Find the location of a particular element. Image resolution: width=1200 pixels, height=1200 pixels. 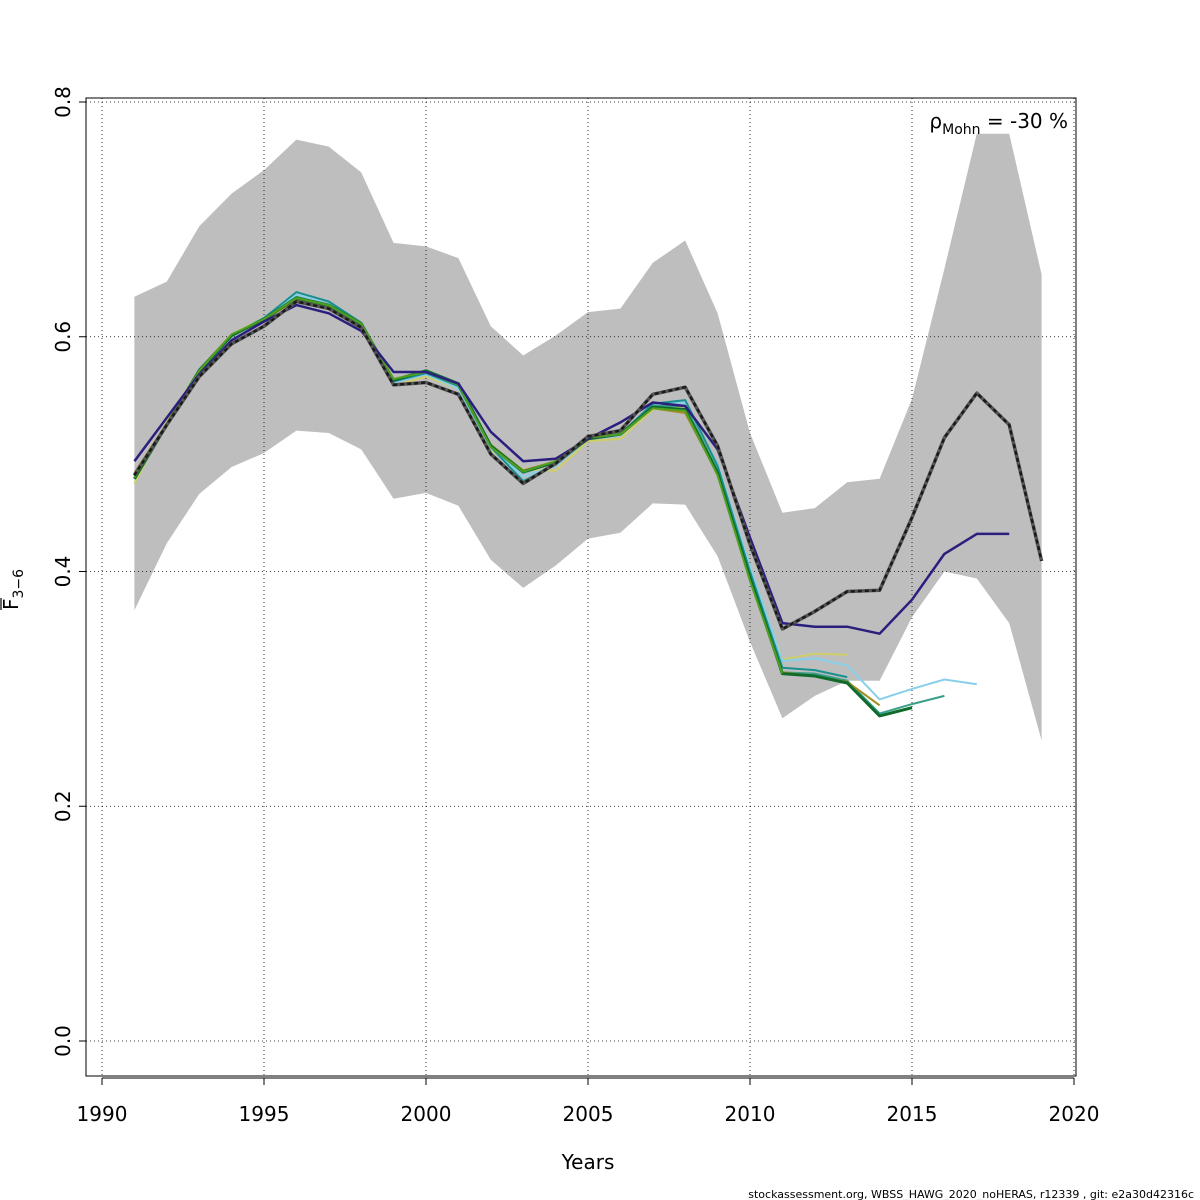

y-tick-label: 0.6 is located at coordinates (63, 337).